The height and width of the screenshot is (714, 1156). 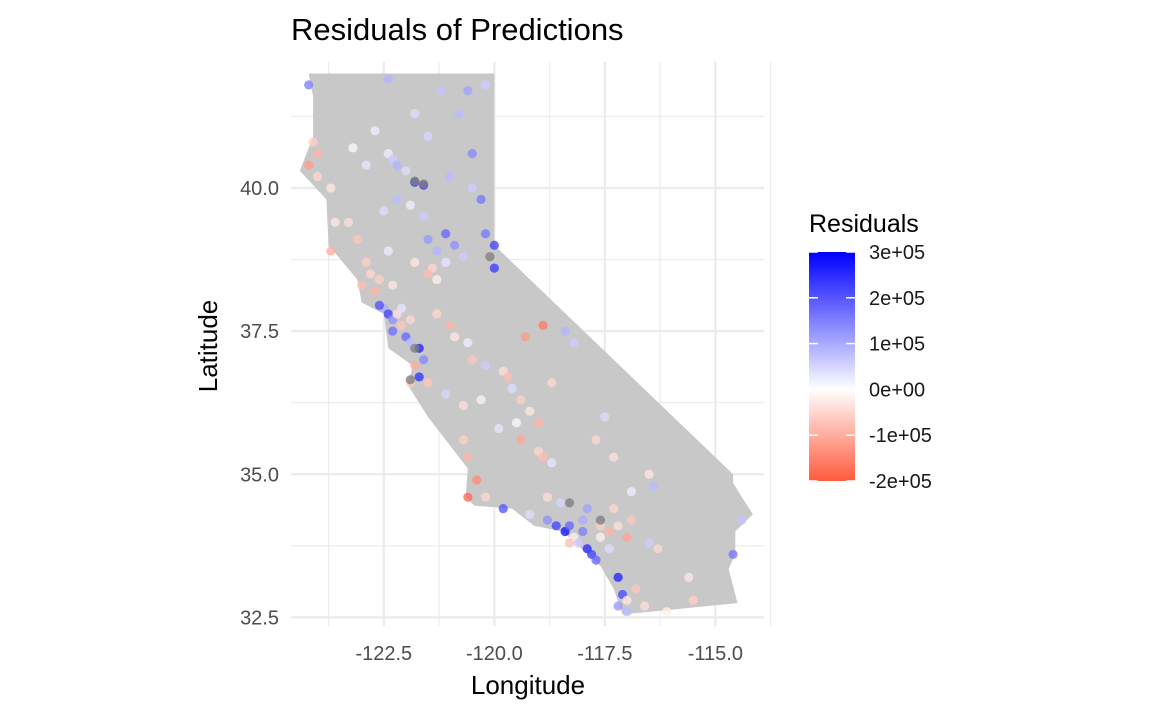 What do you see at coordinates (715, 654) in the screenshot?
I see `x-tick-label: -115.0` at bounding box center [715, 654].